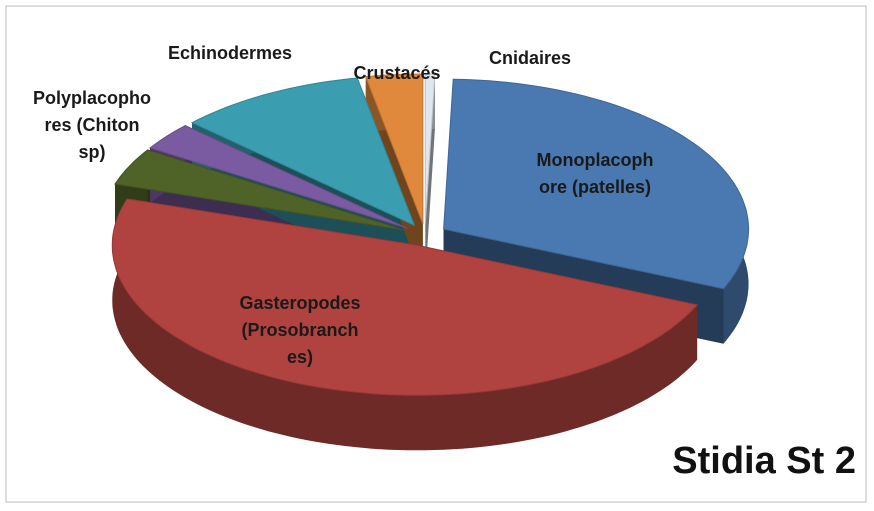  Describe the element at coordinates (397, 73) in the screenshot. I see `slice-label: Crustacés` at that location.